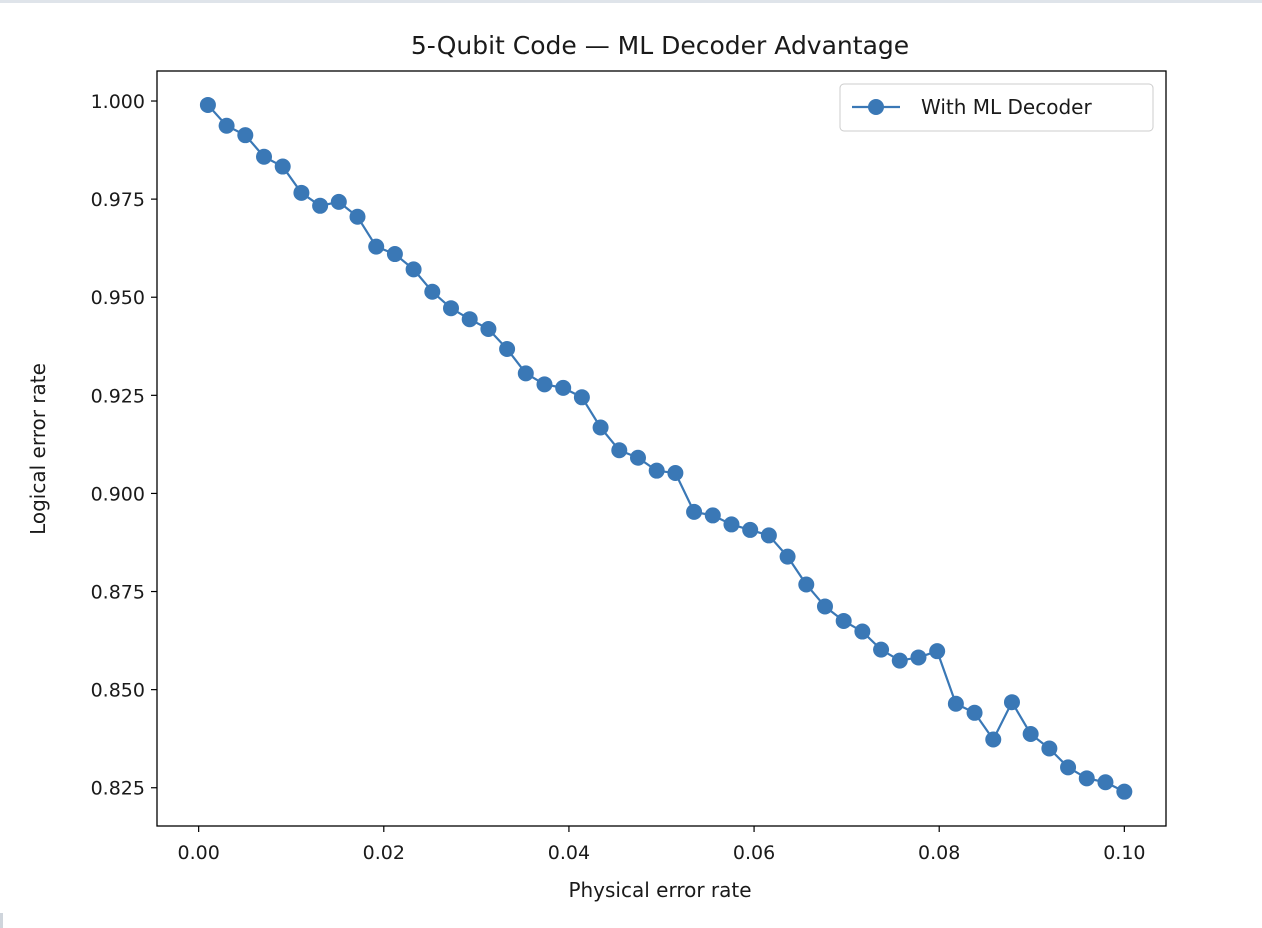  Describe the element at coordinates (569, 853) in the screenshot. I see `x-tick-label: 0.04` at that location.